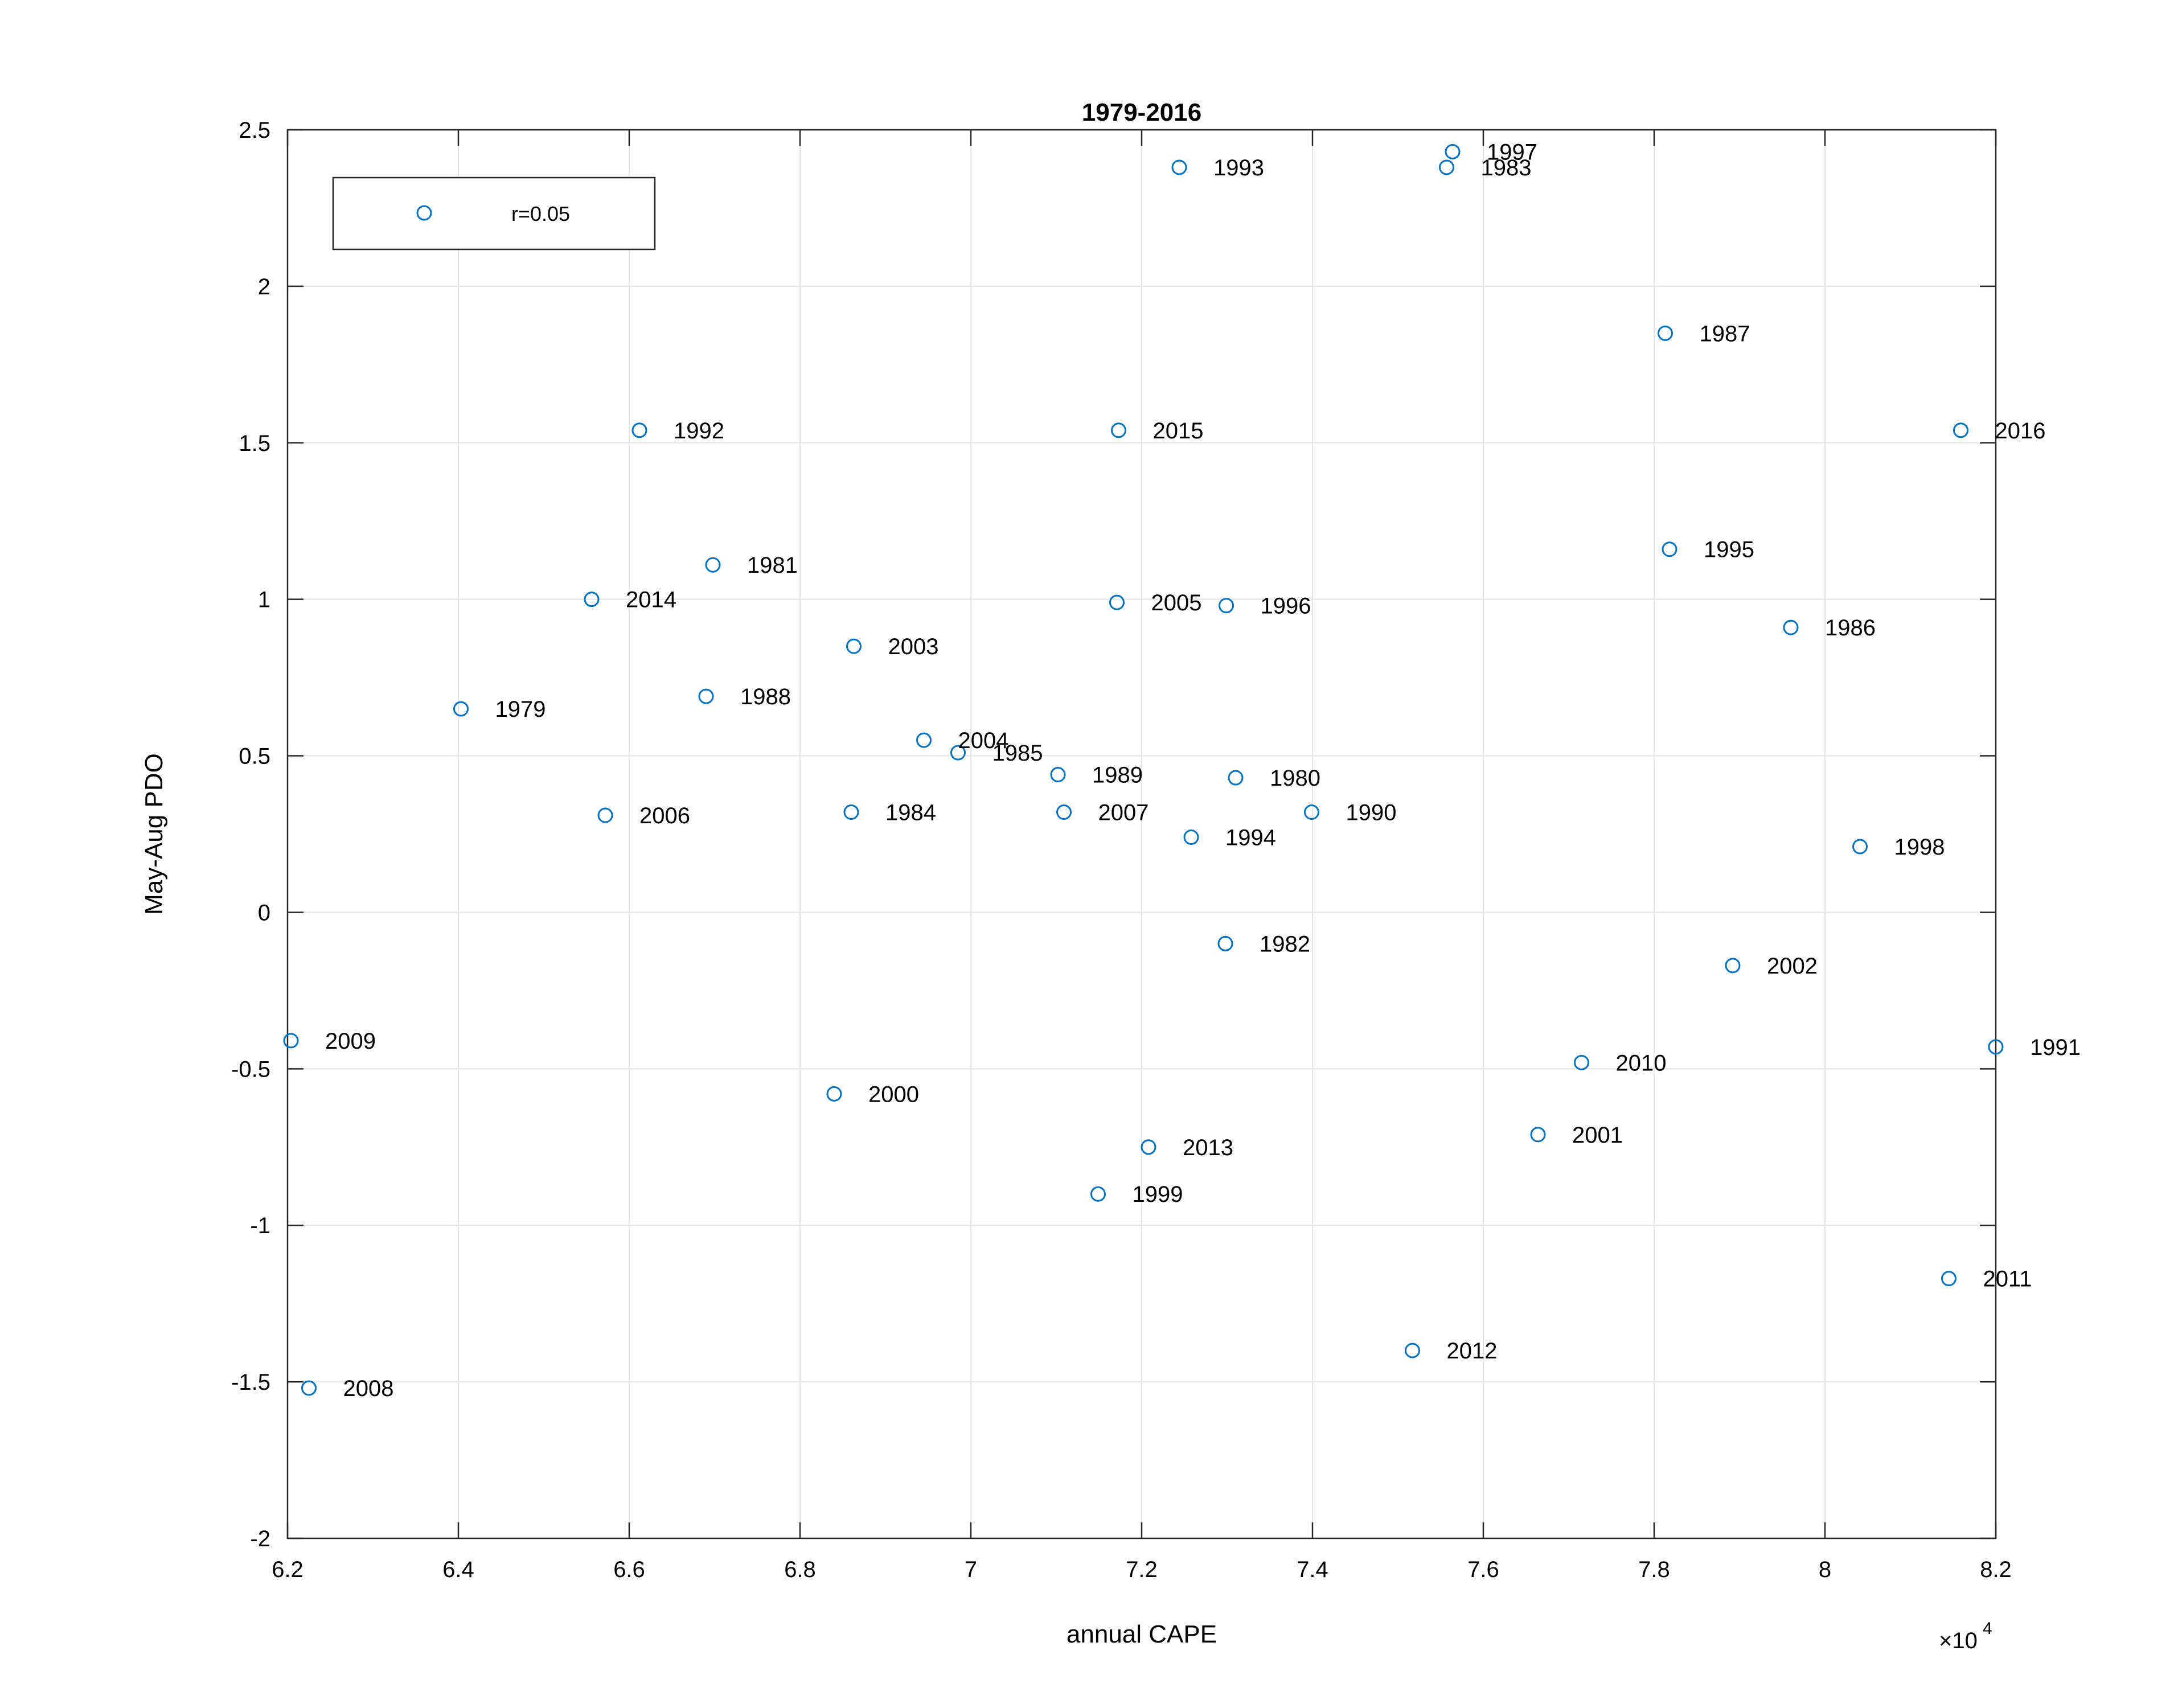 This screenshot has width=2178, height=1708. I want to click on data-point-label: 1988, so click(766, 697).